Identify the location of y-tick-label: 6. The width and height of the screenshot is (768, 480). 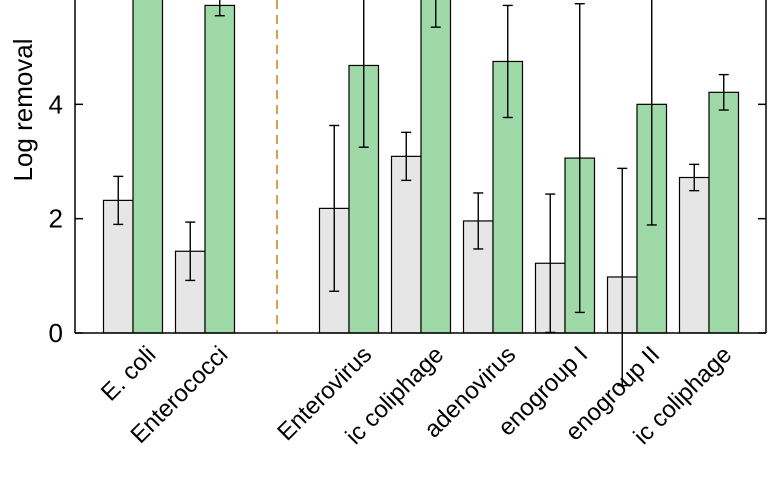
(56, 2).